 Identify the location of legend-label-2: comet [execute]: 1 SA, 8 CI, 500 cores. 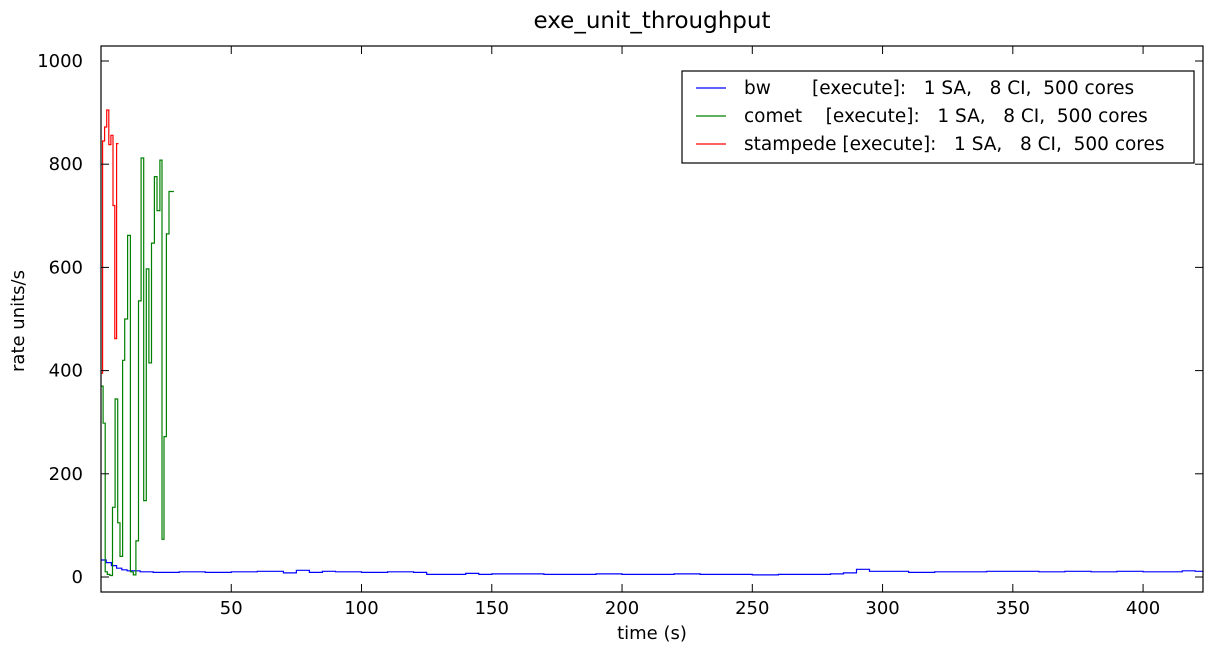
(946, 116).